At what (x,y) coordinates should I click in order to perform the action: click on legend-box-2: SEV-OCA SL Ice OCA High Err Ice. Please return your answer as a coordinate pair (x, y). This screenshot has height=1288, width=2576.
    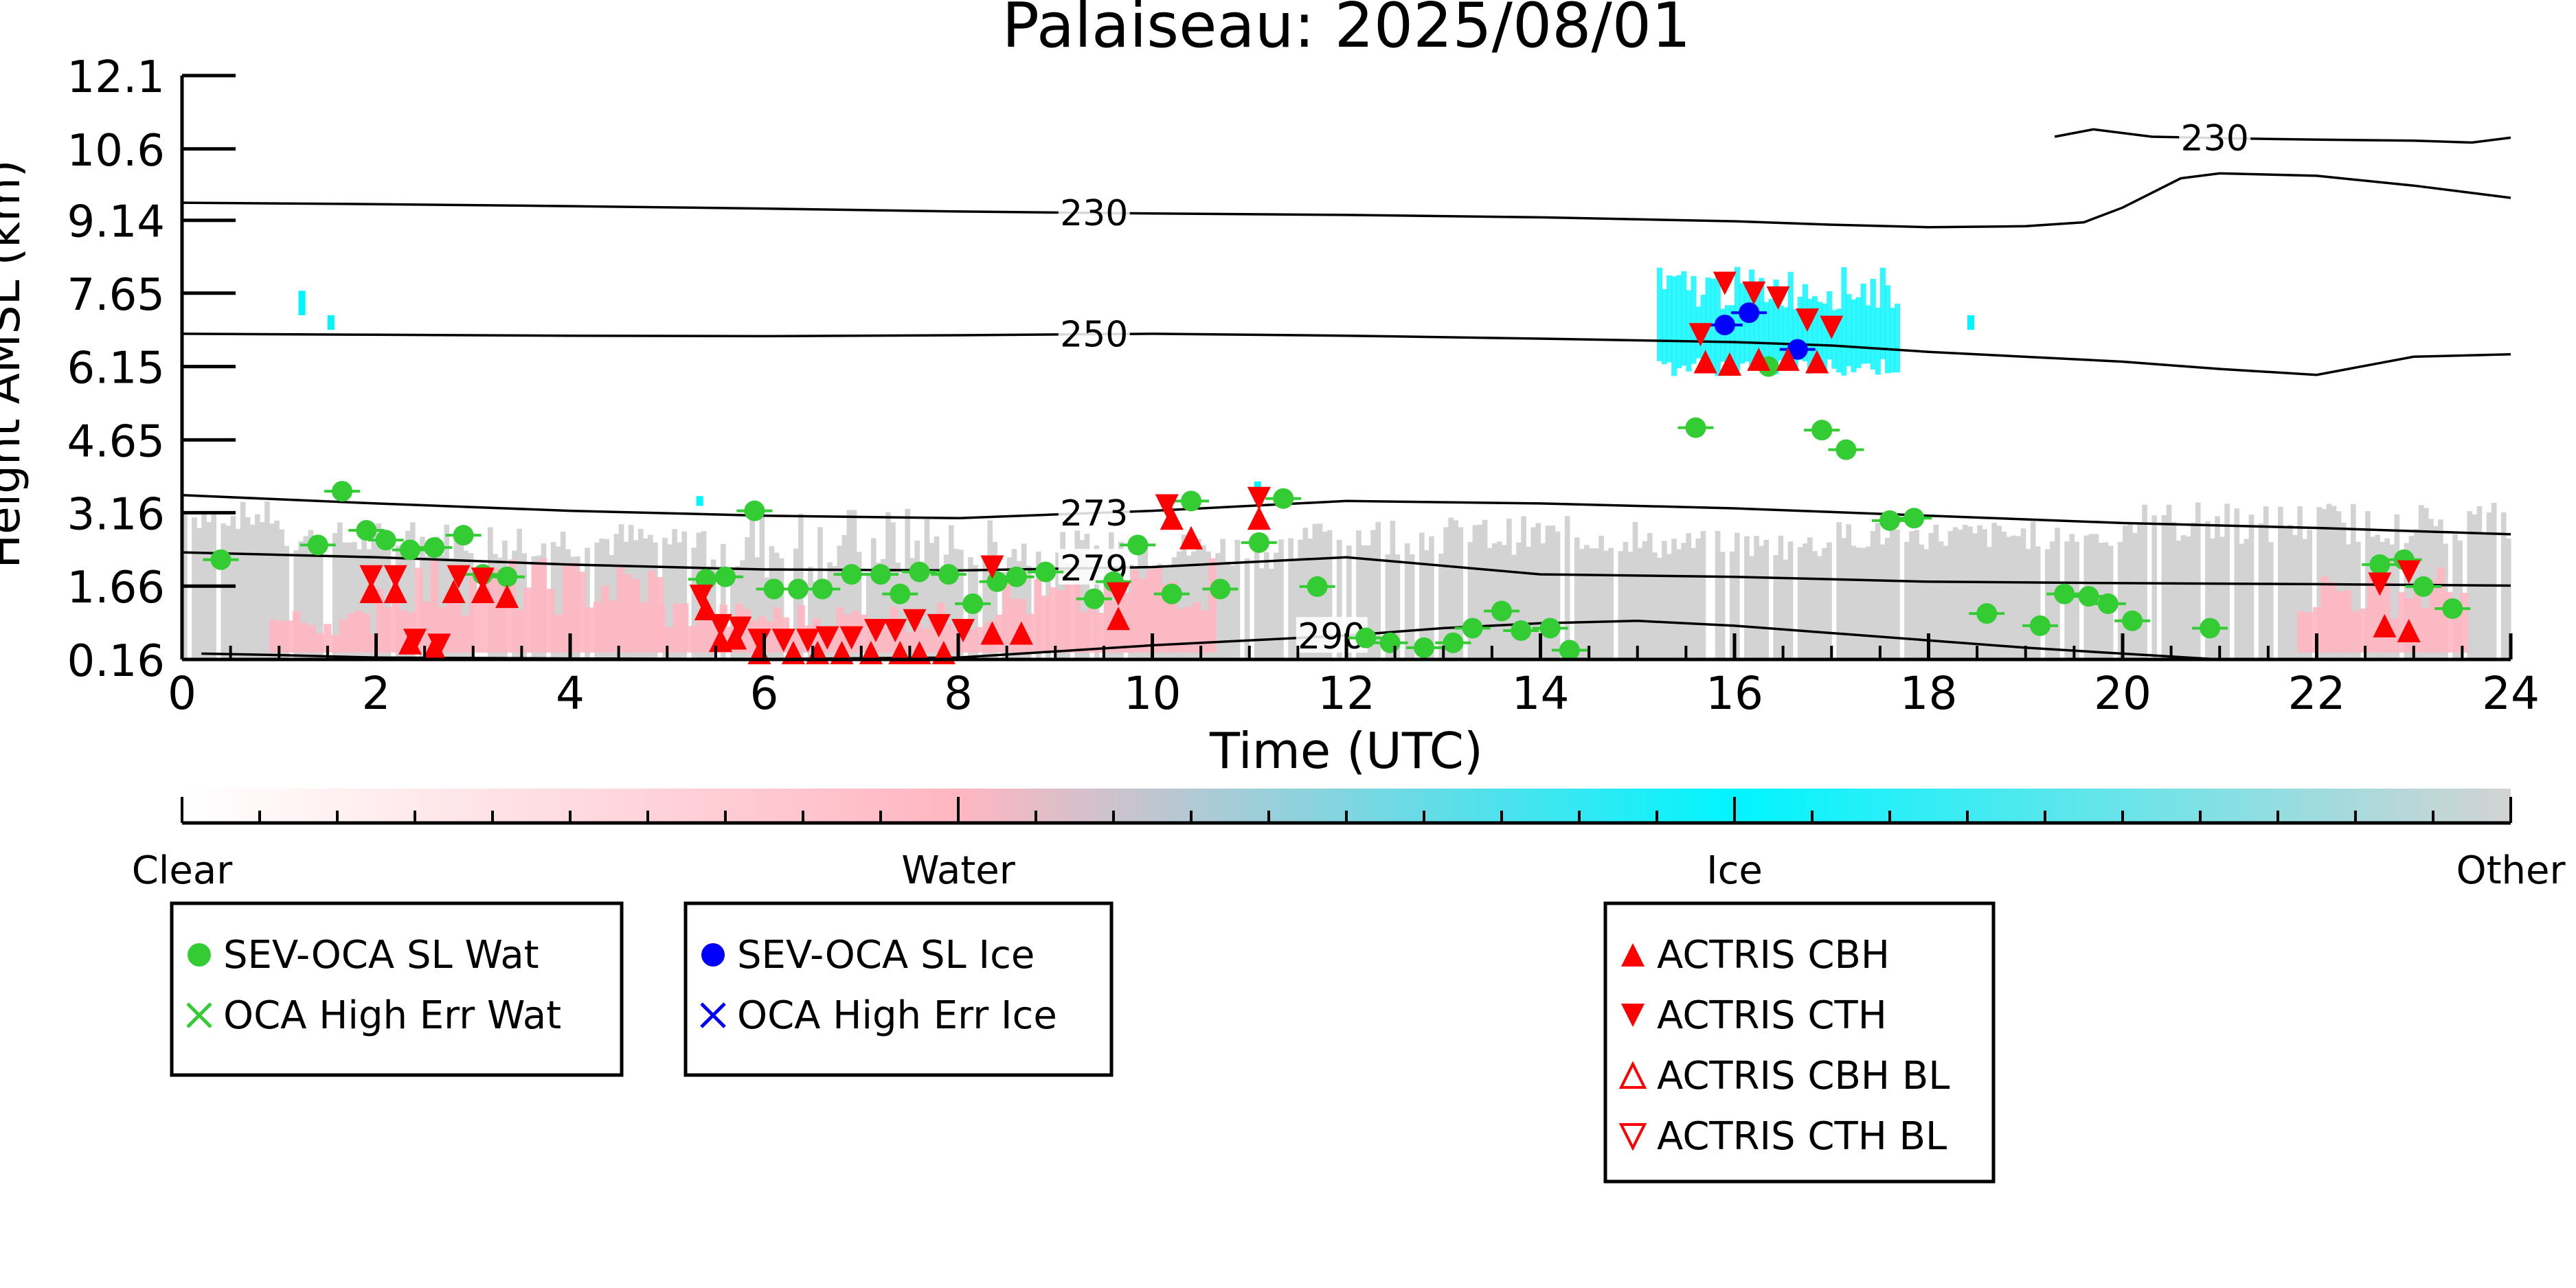
    Looking at the image, I should click on (898, 989).